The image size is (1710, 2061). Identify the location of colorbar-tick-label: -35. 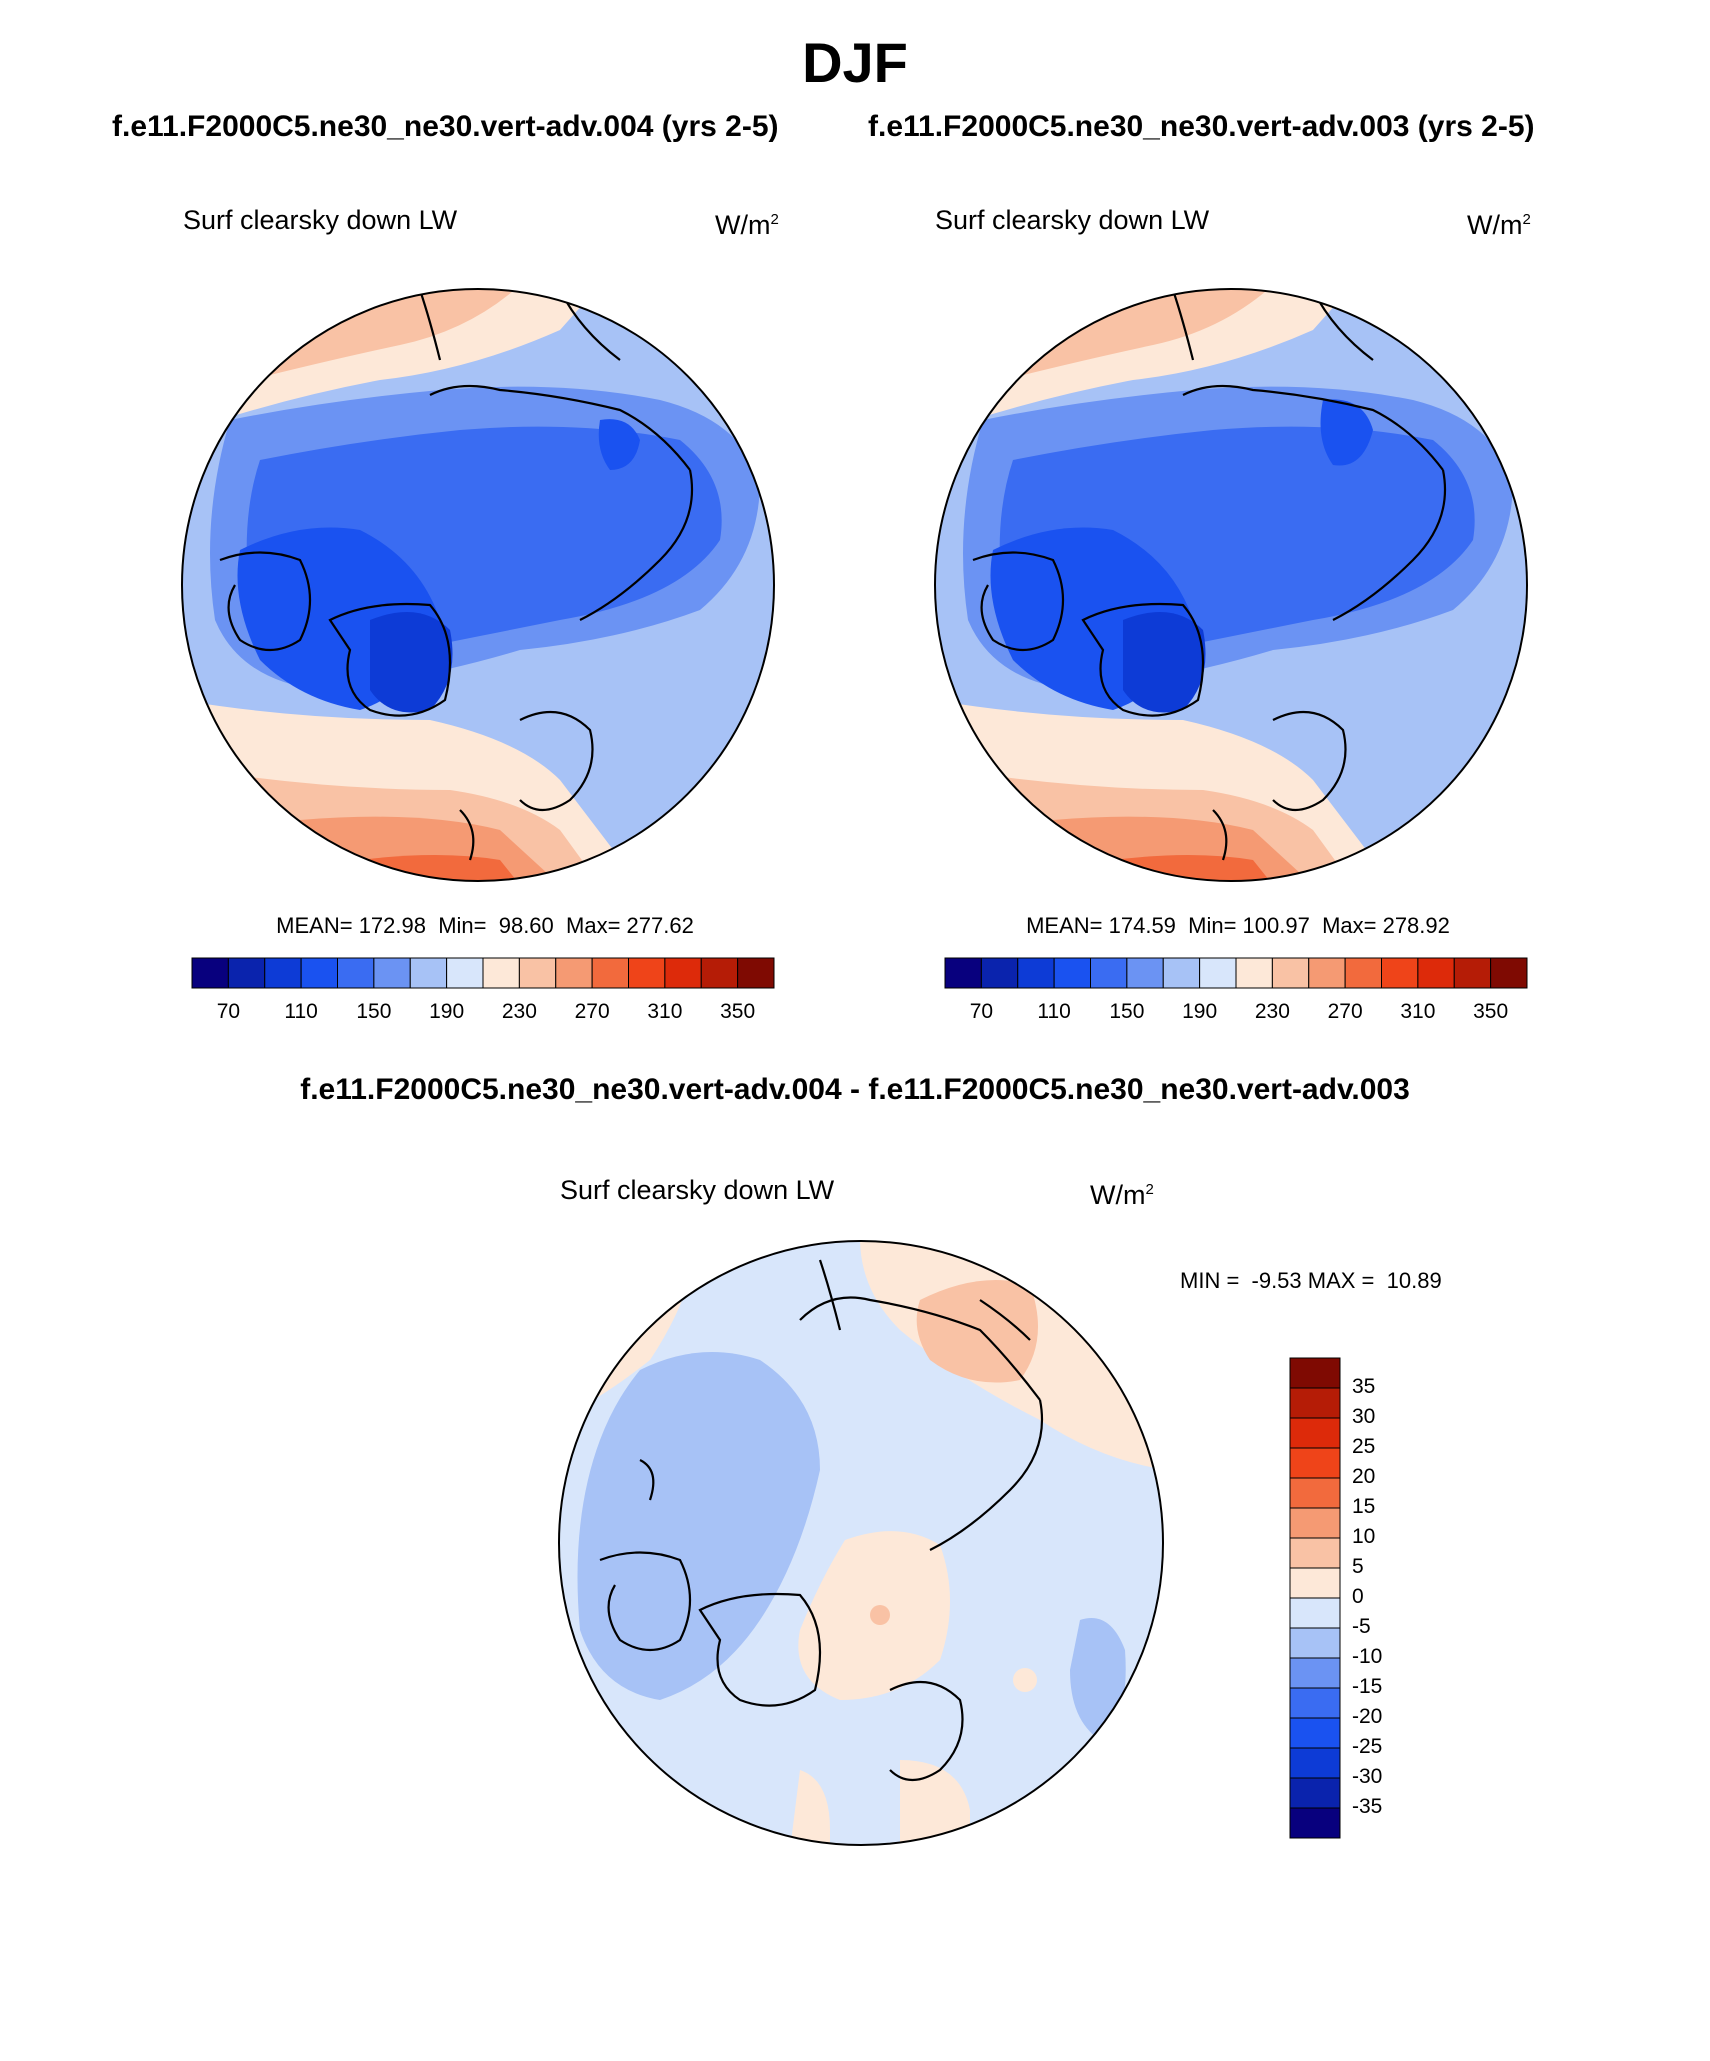
(1367, 1806).